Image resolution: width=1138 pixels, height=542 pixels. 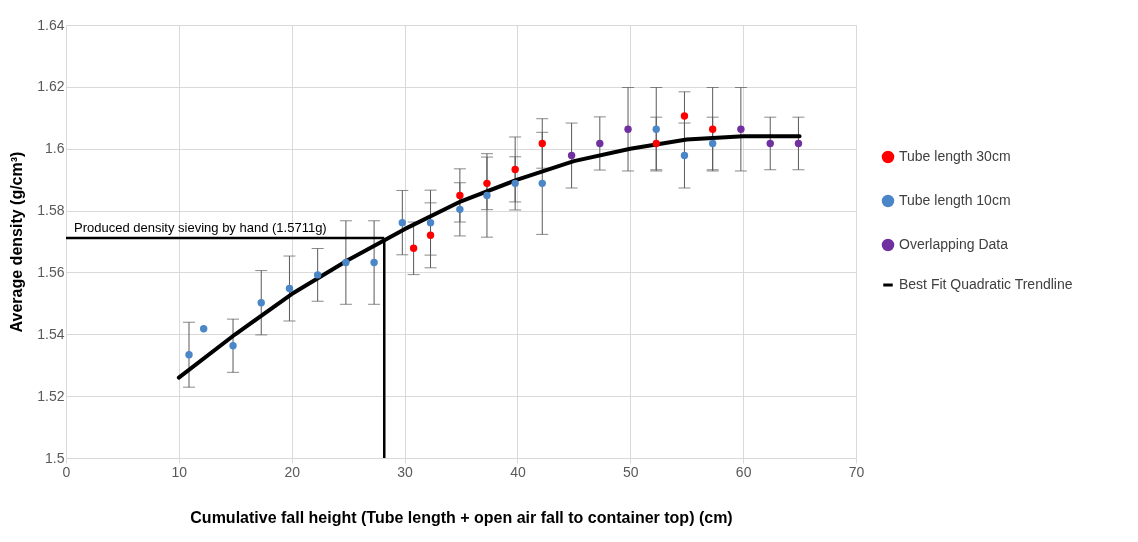 I want to click on x-tick-label: 20, so click(x=292, y=471).